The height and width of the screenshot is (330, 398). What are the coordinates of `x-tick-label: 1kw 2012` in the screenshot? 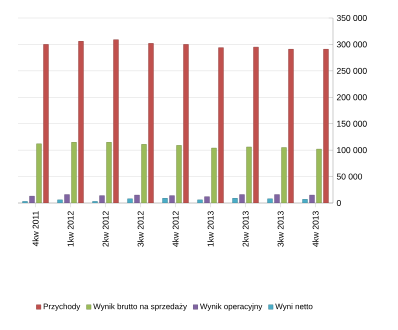 It's located at (70, 228).